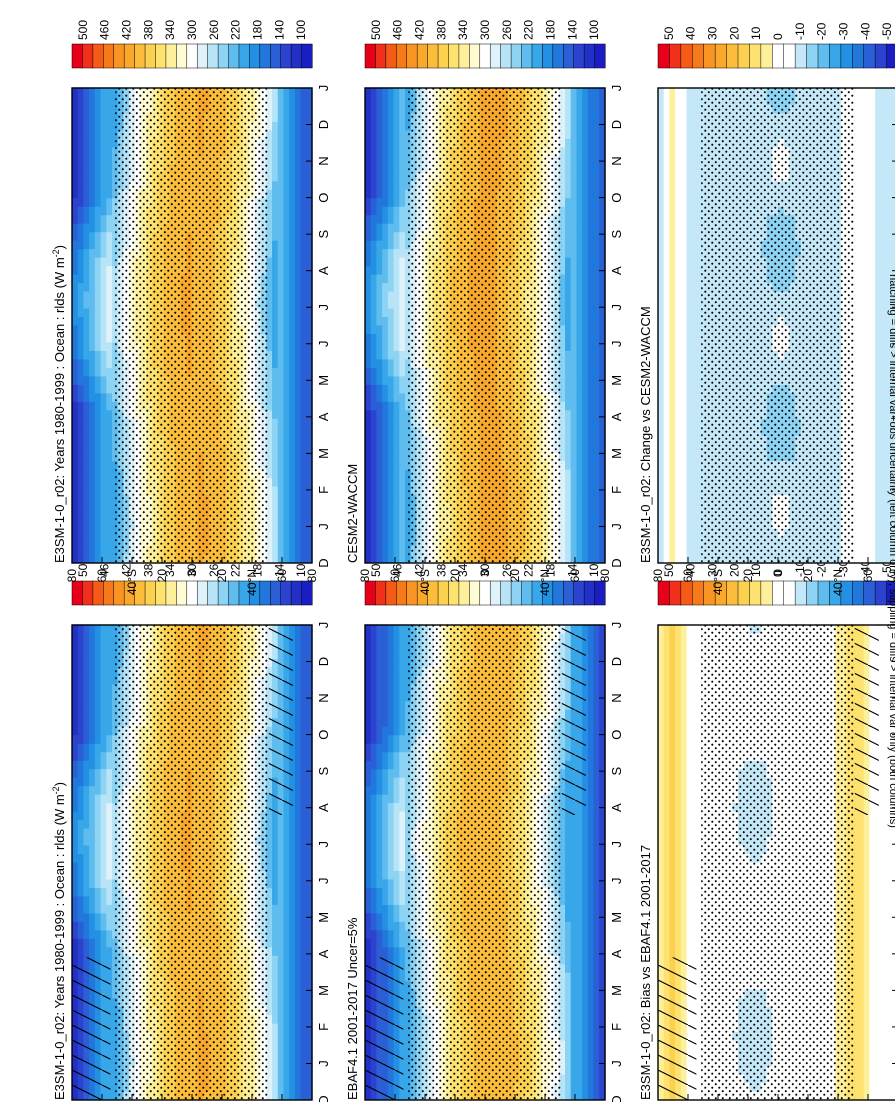 Image resolution: width=895 pixels, height=1102 pixels. I want to click on y-tick-label: 80, so click(72, 576).